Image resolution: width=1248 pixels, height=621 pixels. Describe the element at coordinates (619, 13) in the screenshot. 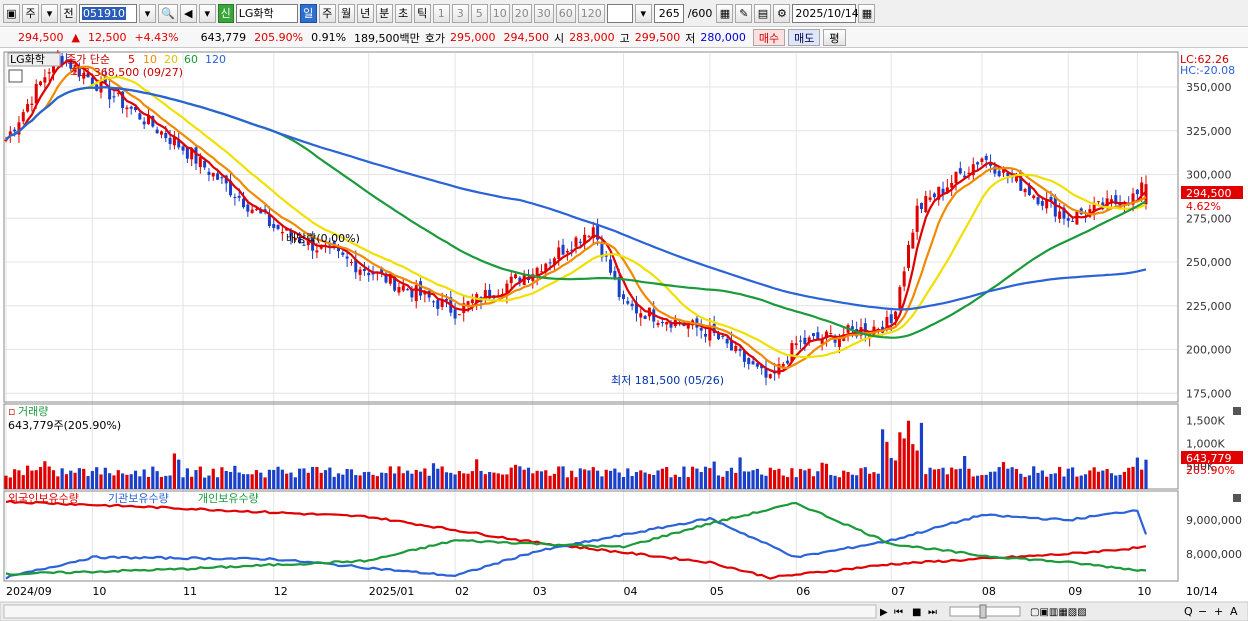

I see `interval-custom-input` at that location.